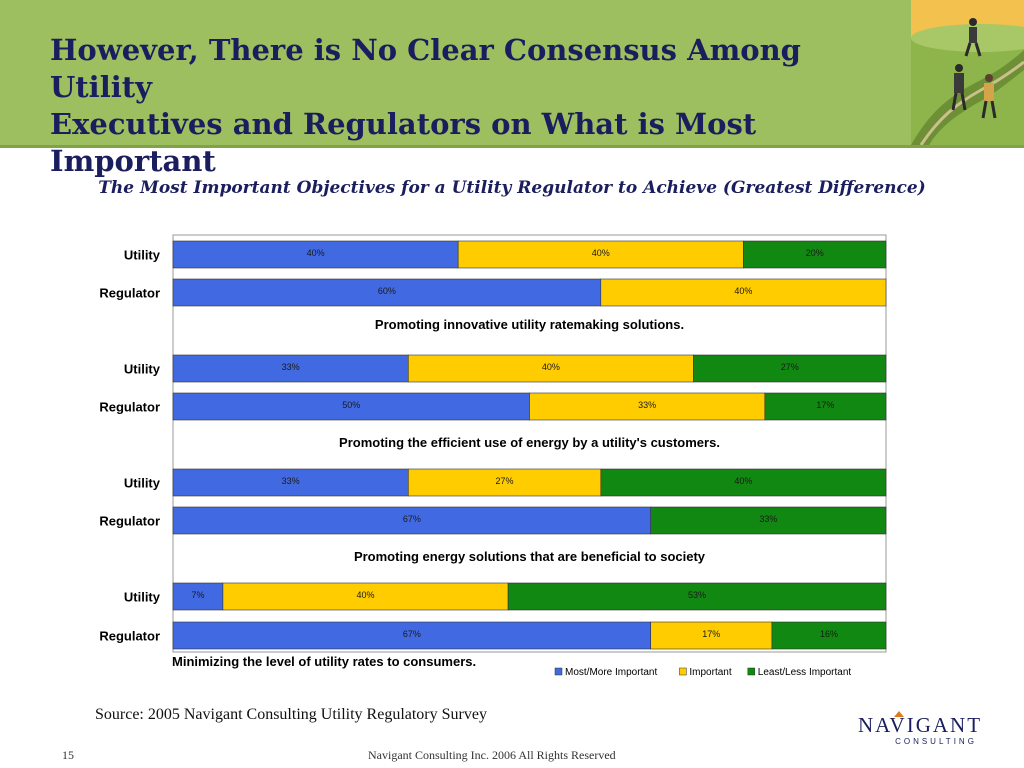 The image size is (1024, 768). I want to click on data-label: 16%, so click(829, 634).